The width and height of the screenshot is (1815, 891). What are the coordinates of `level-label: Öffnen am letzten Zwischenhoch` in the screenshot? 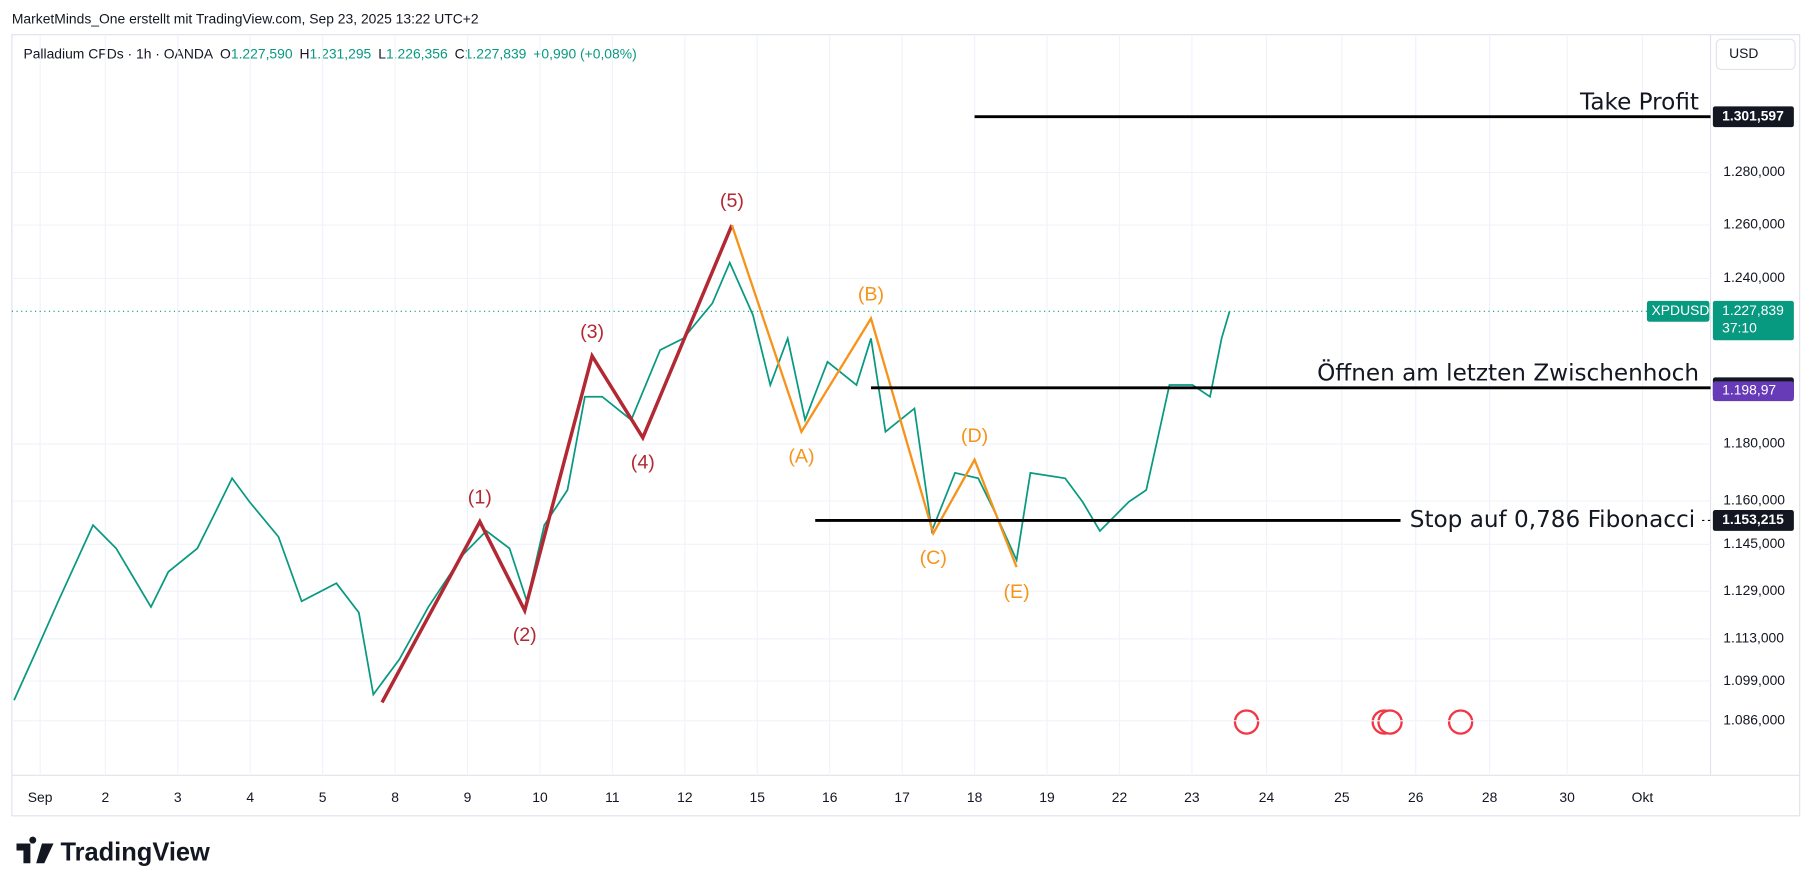 It's located at (1508, 372).